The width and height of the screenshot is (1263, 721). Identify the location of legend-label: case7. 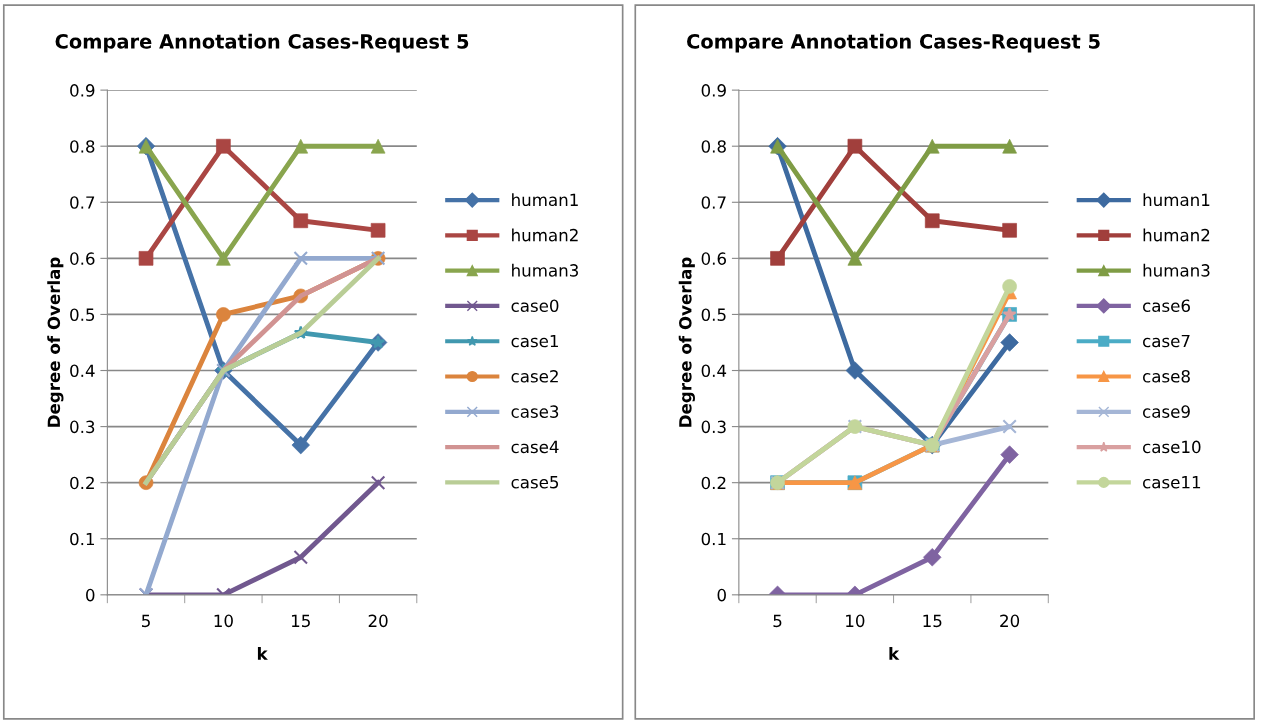
(1166, 341).